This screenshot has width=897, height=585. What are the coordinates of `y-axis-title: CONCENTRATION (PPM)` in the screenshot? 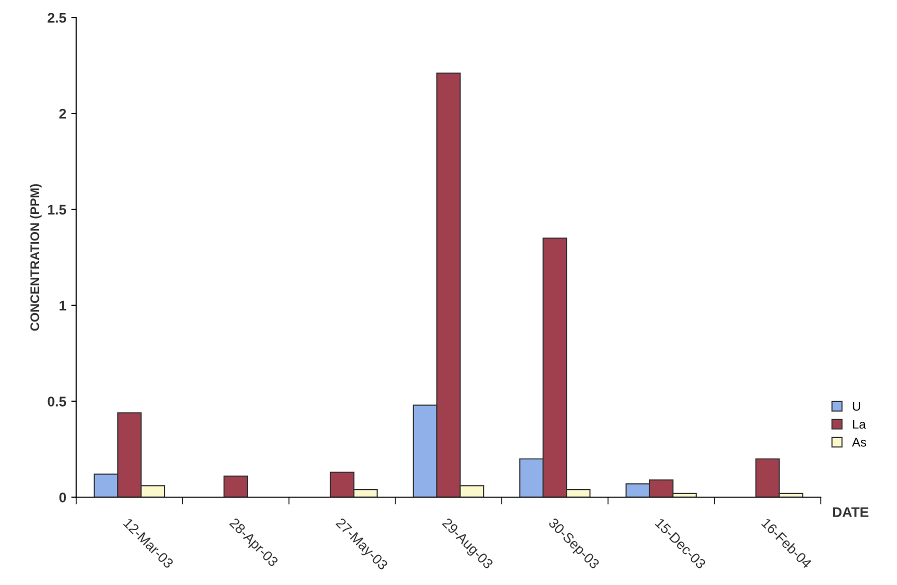 It's located at (36, 257).